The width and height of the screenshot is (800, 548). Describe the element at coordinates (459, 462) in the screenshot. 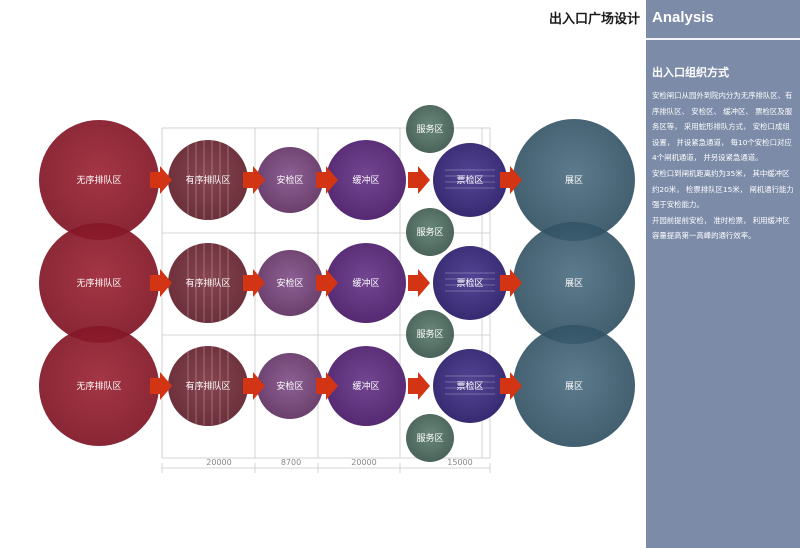

I see `dimension-label: 15000` at that location.